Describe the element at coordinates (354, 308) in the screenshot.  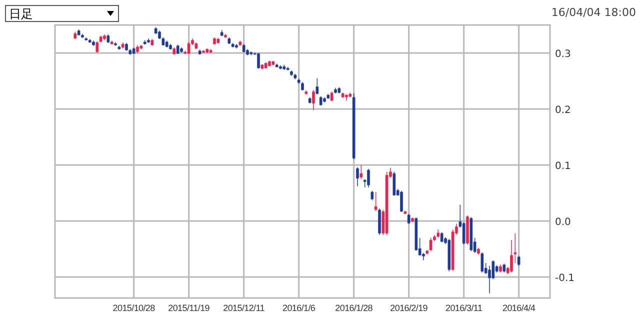
I see `x-tick-label: 2016/1/28` at that location.